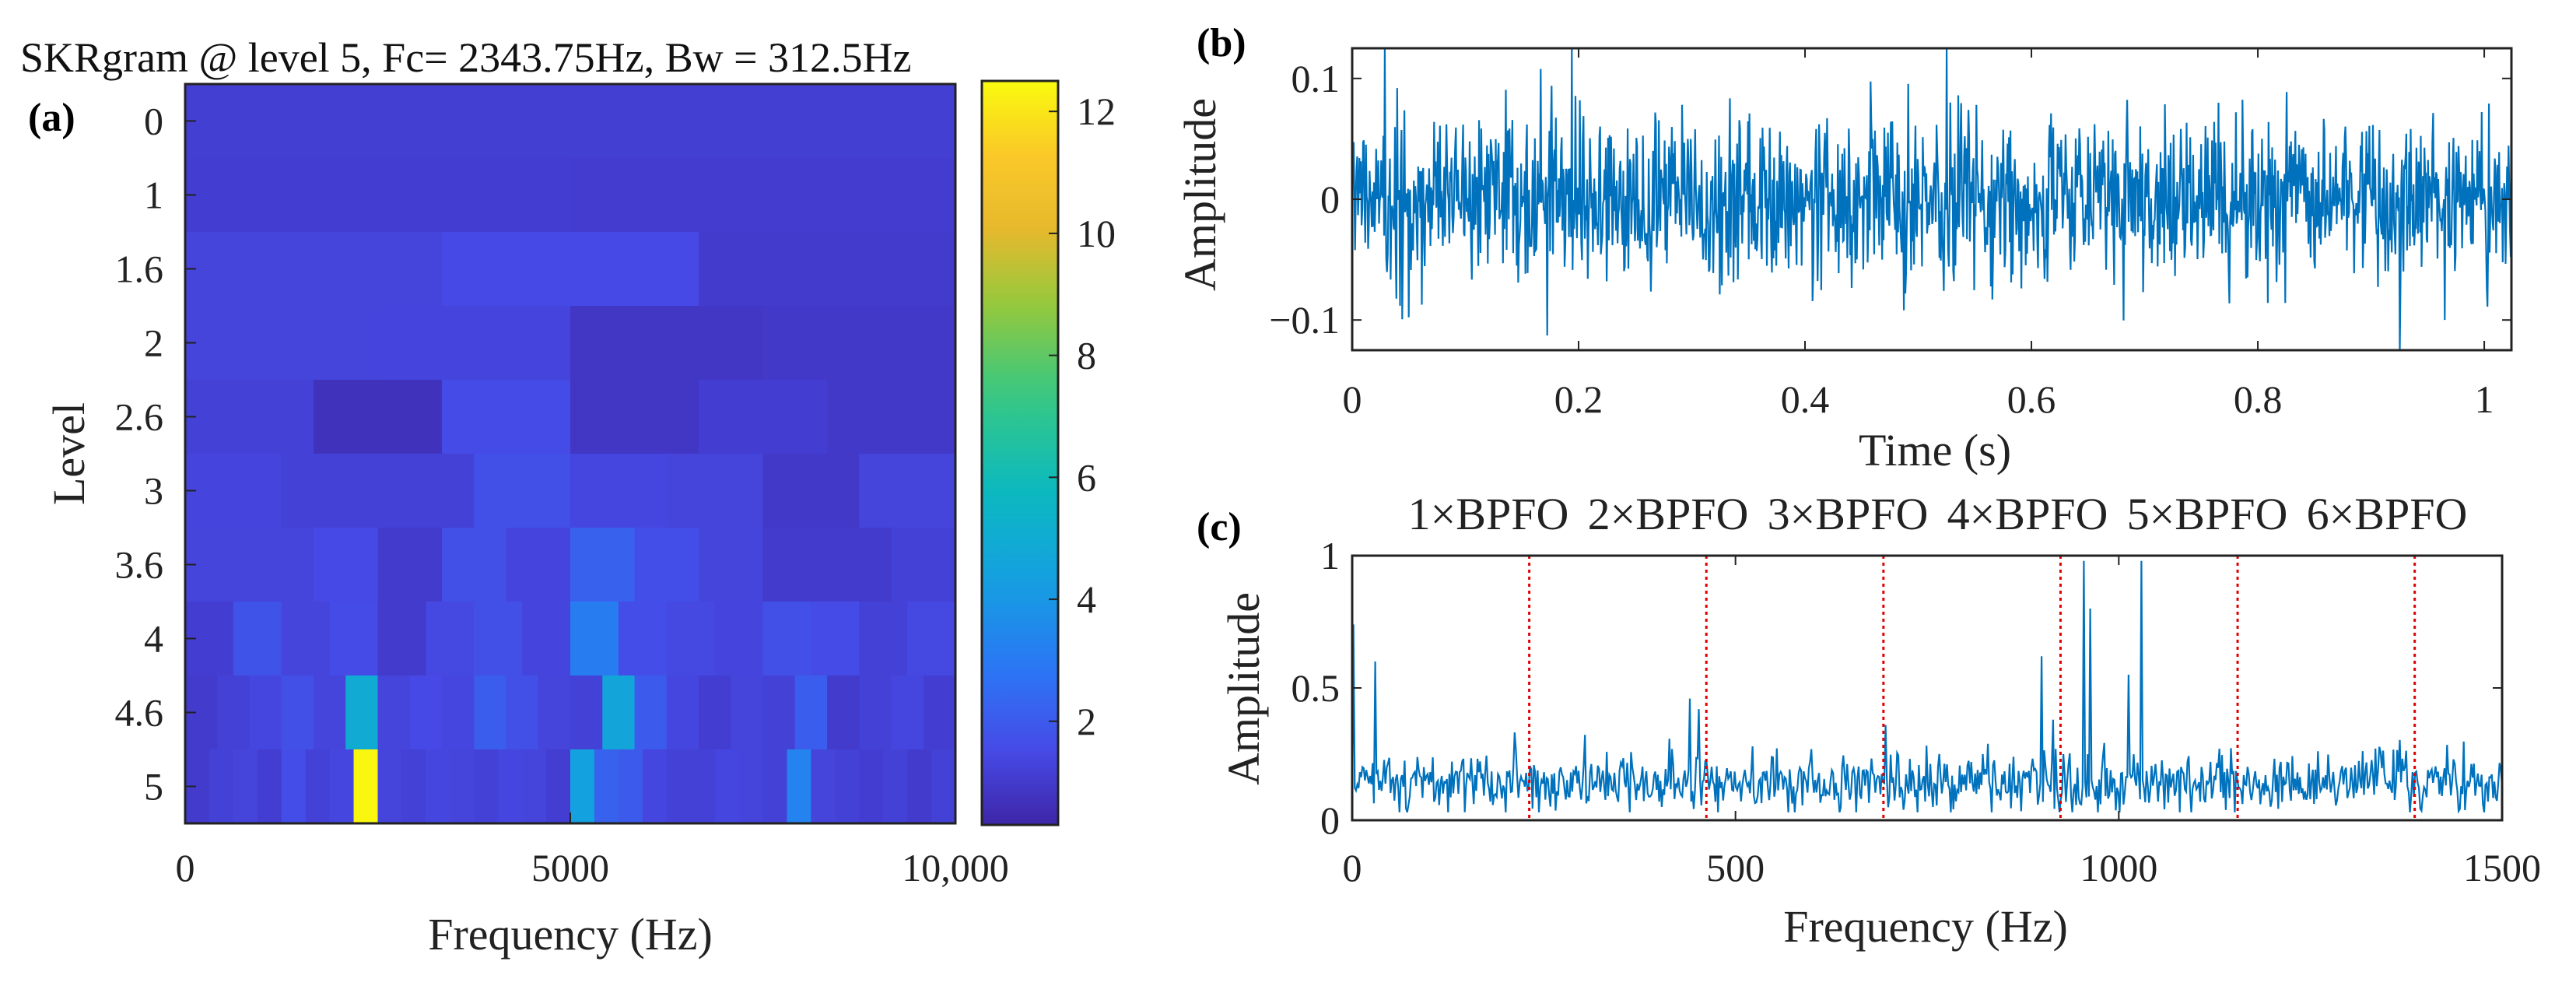 This screenshot has width=2576, height=993. What do you see at coordinates (139, 713) in the screenshot?
I see `heatmap-y-tick-label: 4.6` at bounding box center [139, 713].